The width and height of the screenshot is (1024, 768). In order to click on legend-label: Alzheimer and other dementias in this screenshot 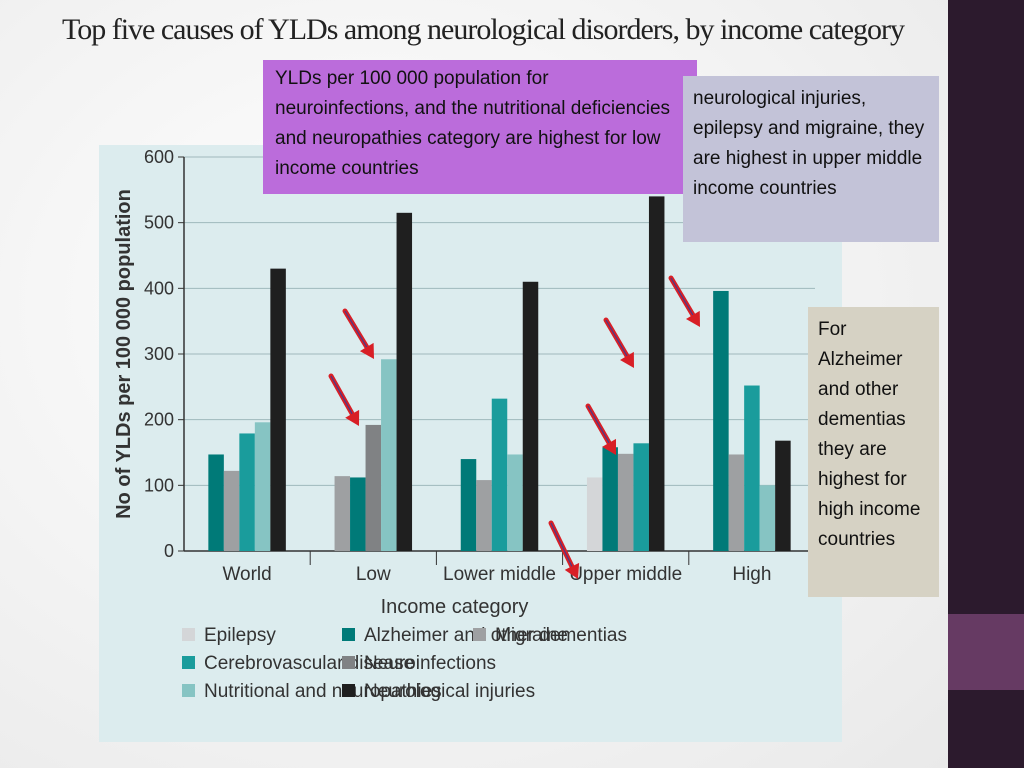, I will do `click(495, 635)`.